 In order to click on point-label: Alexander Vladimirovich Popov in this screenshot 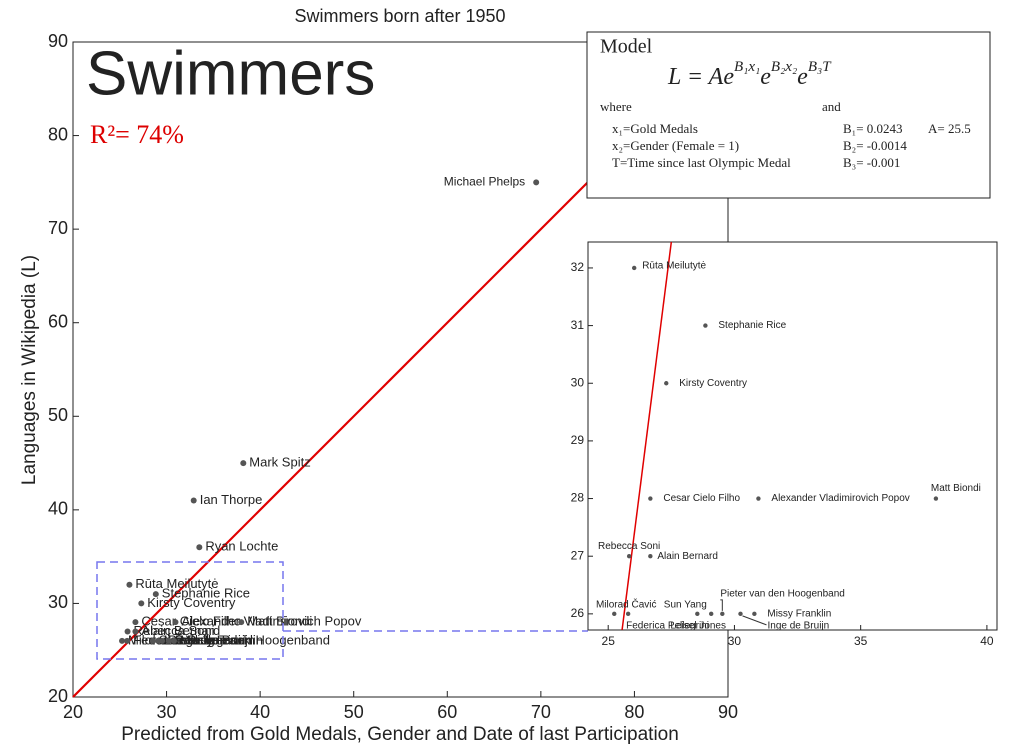, I will do `click(271, 621)`.